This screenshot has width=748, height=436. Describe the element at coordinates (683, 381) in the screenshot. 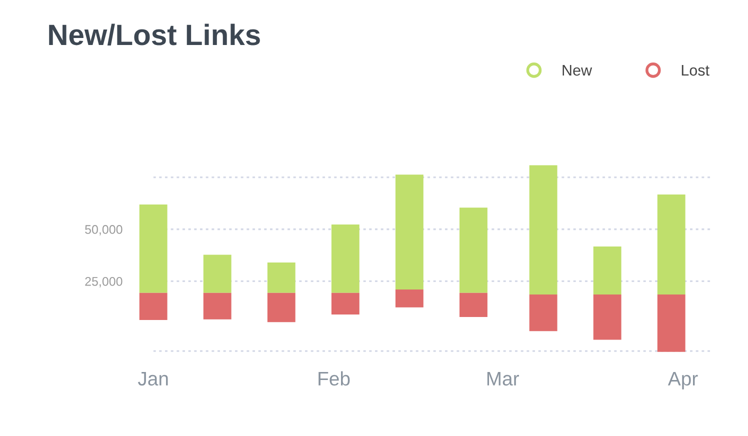

I see `x-tick-label: Apr` at that location.